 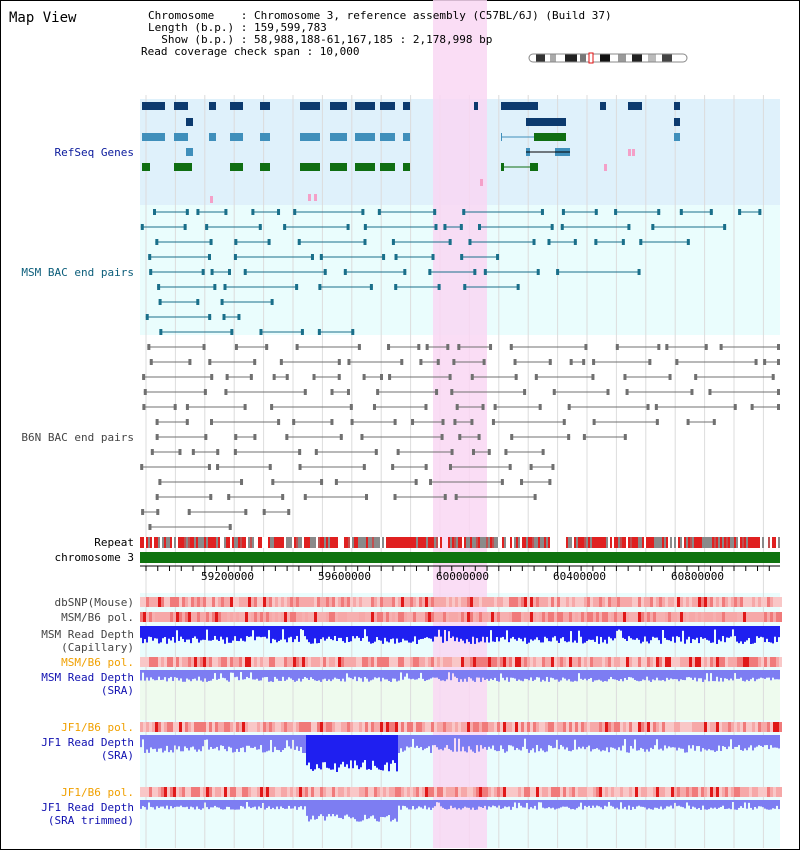 I want to click on track-label-msm-b6-pol-1: MSM/B6 pol., so click(x=97, y=617).